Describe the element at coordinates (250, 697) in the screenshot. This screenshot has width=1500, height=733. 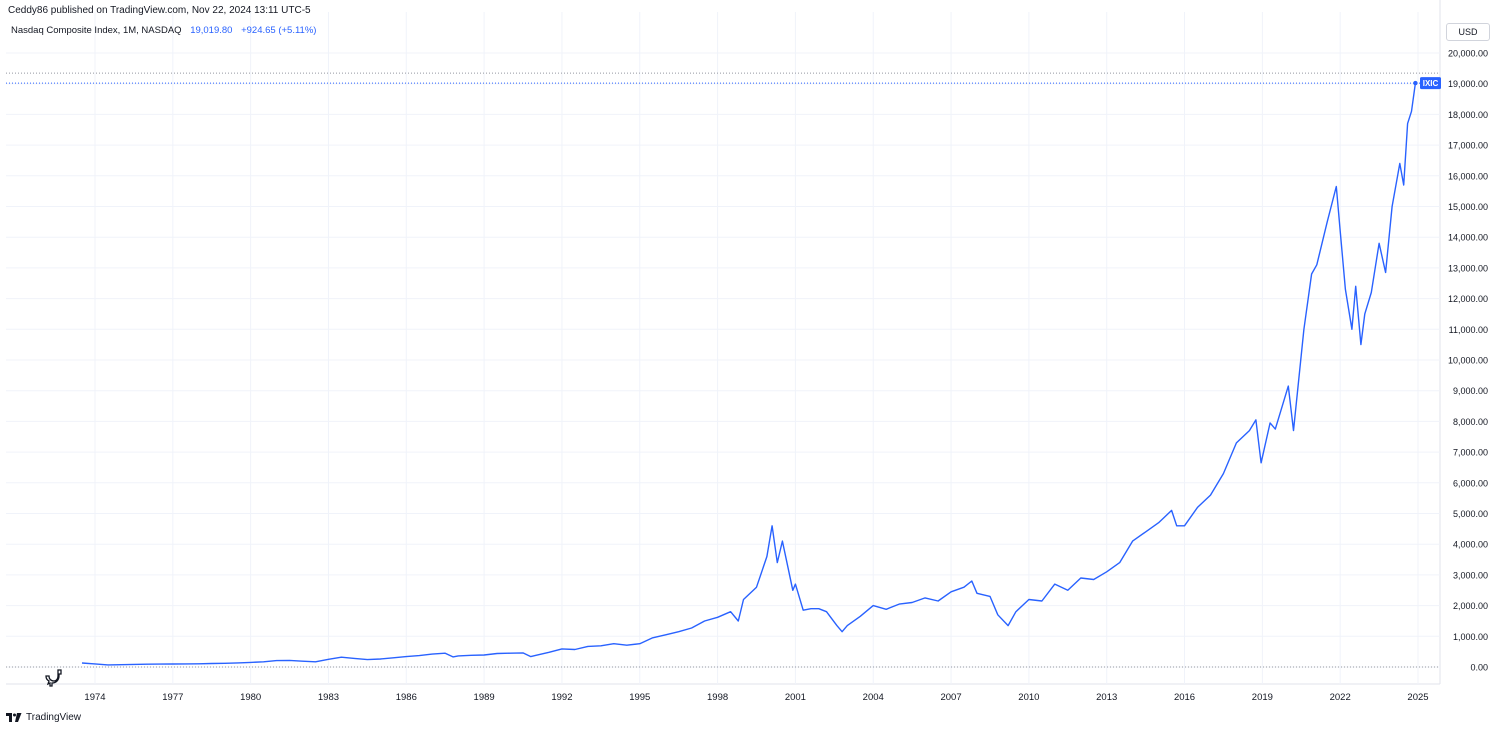
I see `x-tick-label: 1980` at that location.